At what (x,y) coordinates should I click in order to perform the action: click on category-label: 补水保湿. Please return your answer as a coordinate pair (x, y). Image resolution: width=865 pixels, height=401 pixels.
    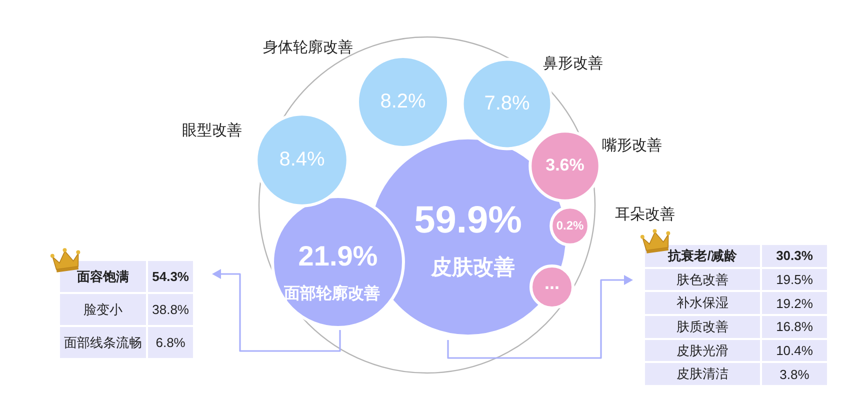
    Looking at the image, I should click on (702, 303).